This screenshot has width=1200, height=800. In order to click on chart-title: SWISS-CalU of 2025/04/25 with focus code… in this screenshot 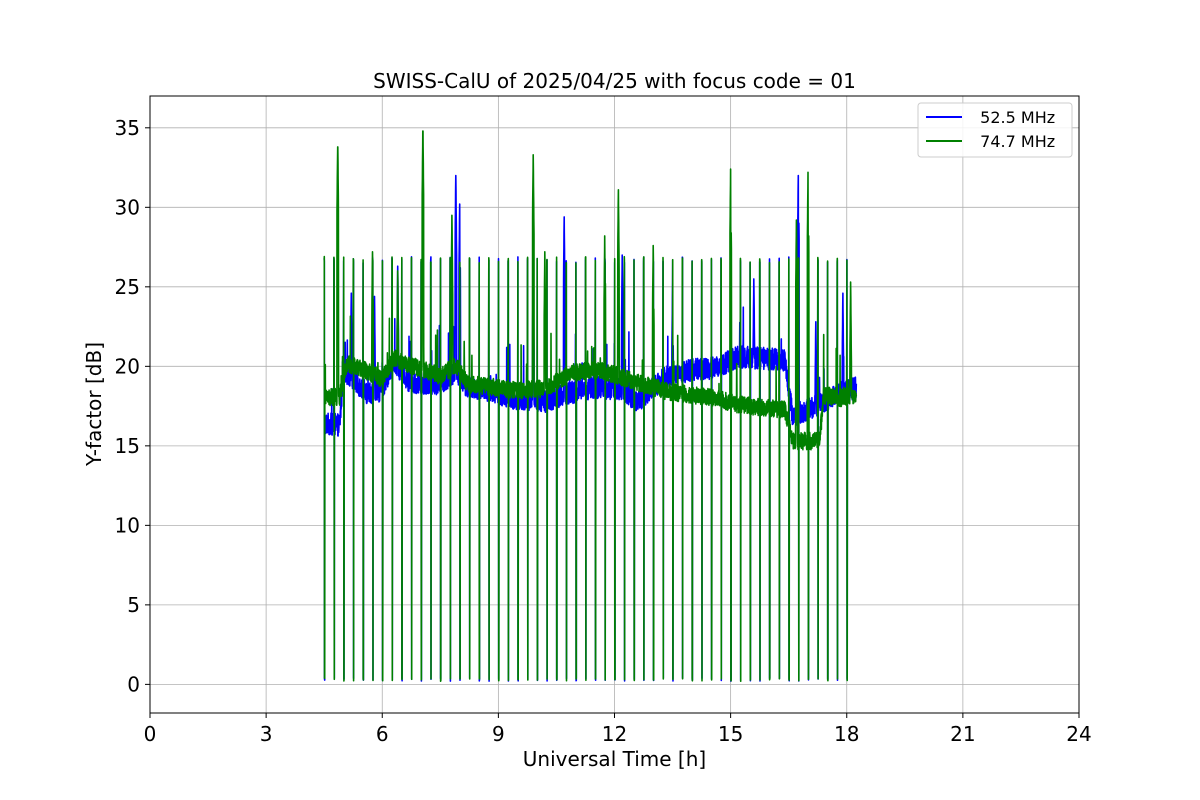, I will do `click(614, 81)`.